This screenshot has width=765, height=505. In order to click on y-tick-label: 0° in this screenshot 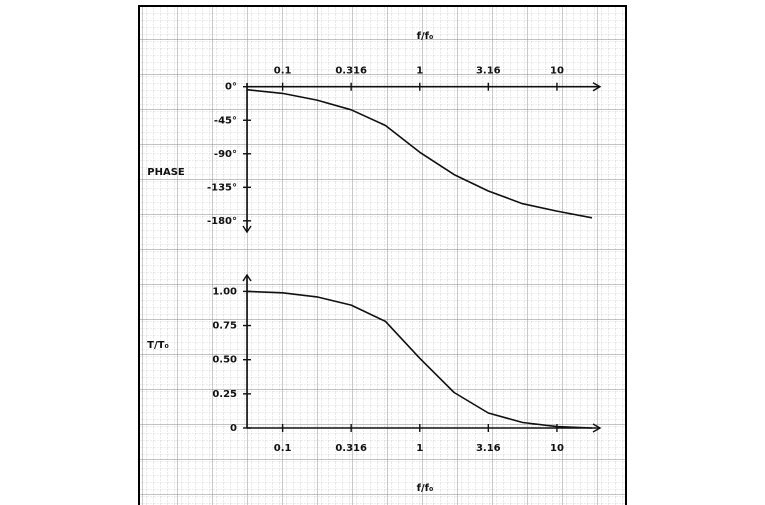, I will do `click(231, 87)`.